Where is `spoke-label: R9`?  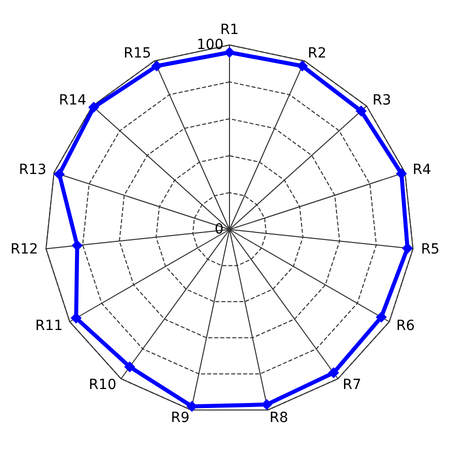
spoke-label: R9 is located at coordinates (180, 418).